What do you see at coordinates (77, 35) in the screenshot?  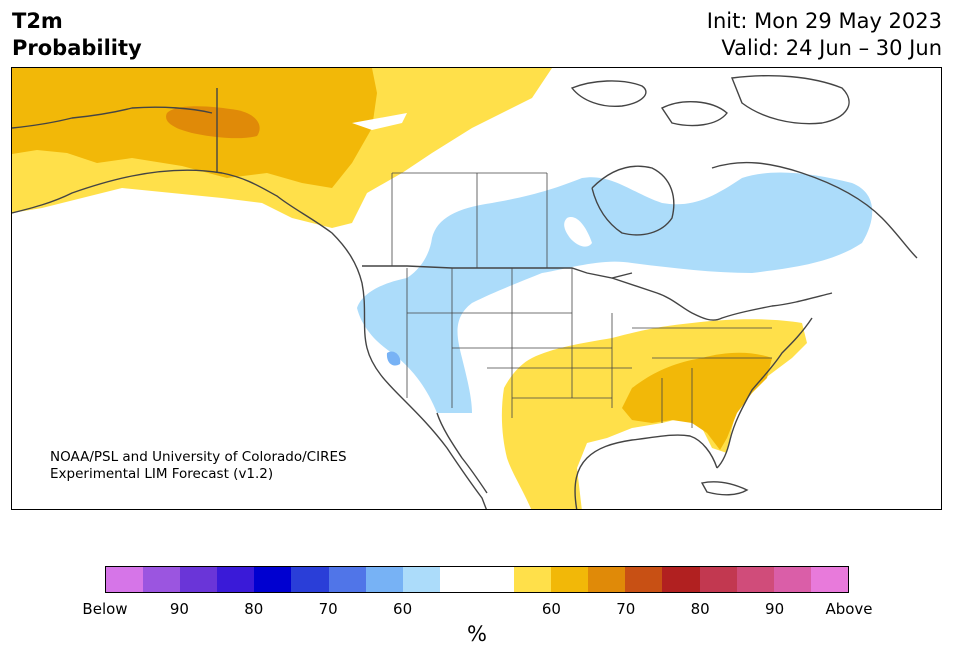 I see `map-title: T2m Probability` at bounding box center [77, 35].